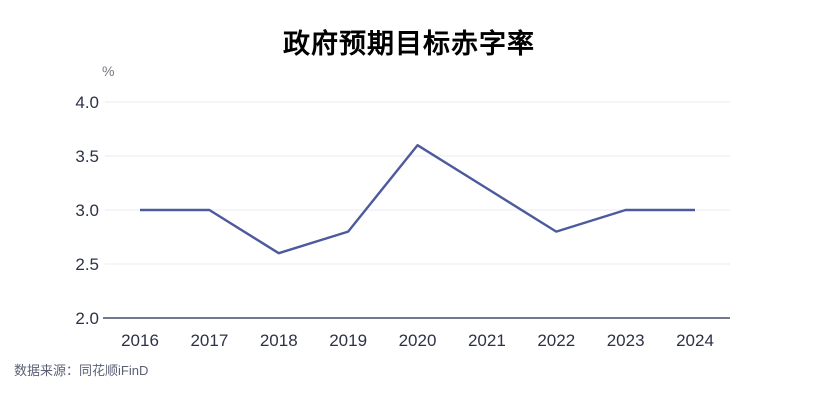 Image resolution: width=818 pixels, height=400 pixels. What do you see at coordinates (87, 210) in the screenshot?
I see `y-tick-label: 3.0` at bounding box center [87, 210].